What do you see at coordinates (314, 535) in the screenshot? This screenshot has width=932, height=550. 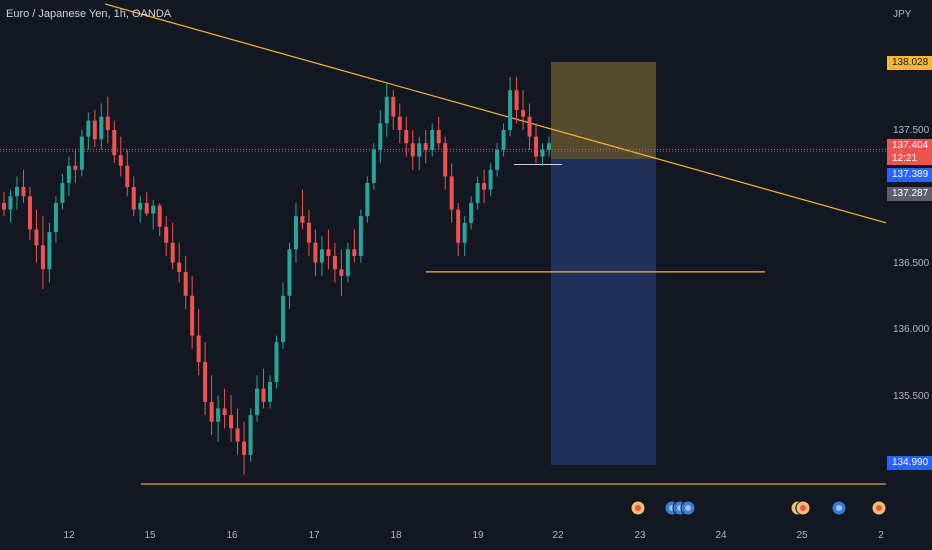 I see `time-tick-17: 17` at bounding box center [314, 535].